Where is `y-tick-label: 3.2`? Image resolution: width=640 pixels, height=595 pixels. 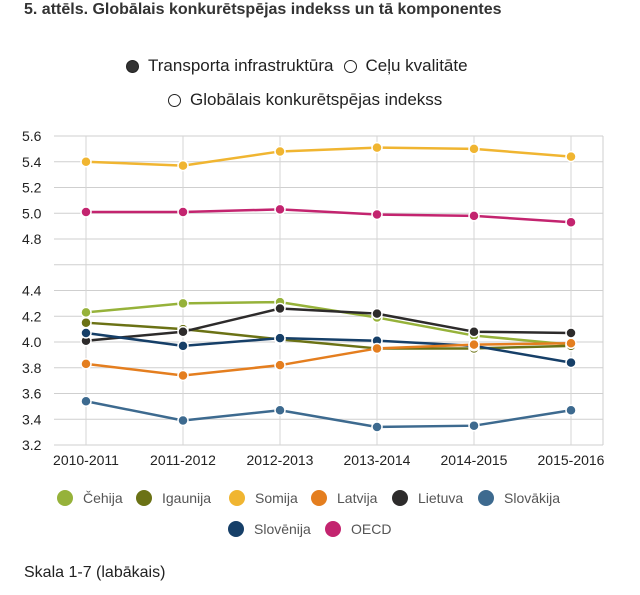
y-tick-label: 3.2 is located at coordinates (32, 445).